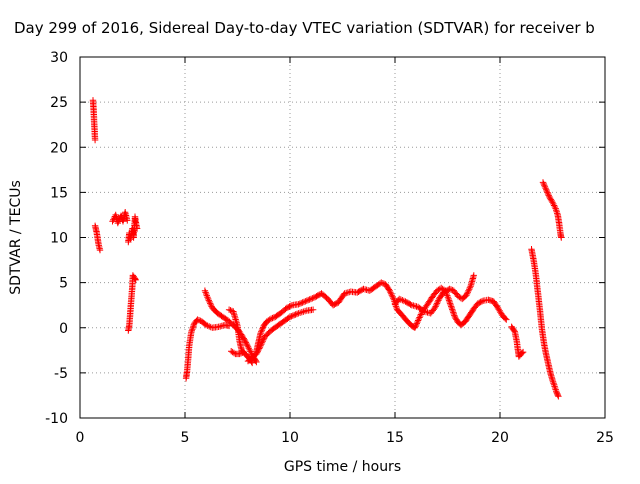 This screenshot has width=640, height=484. What do you see at coordinates (16, 237) in the screenshot?
I see `y-axis-label: SDTVAR / TECUs` at bounding box center [16, 237].